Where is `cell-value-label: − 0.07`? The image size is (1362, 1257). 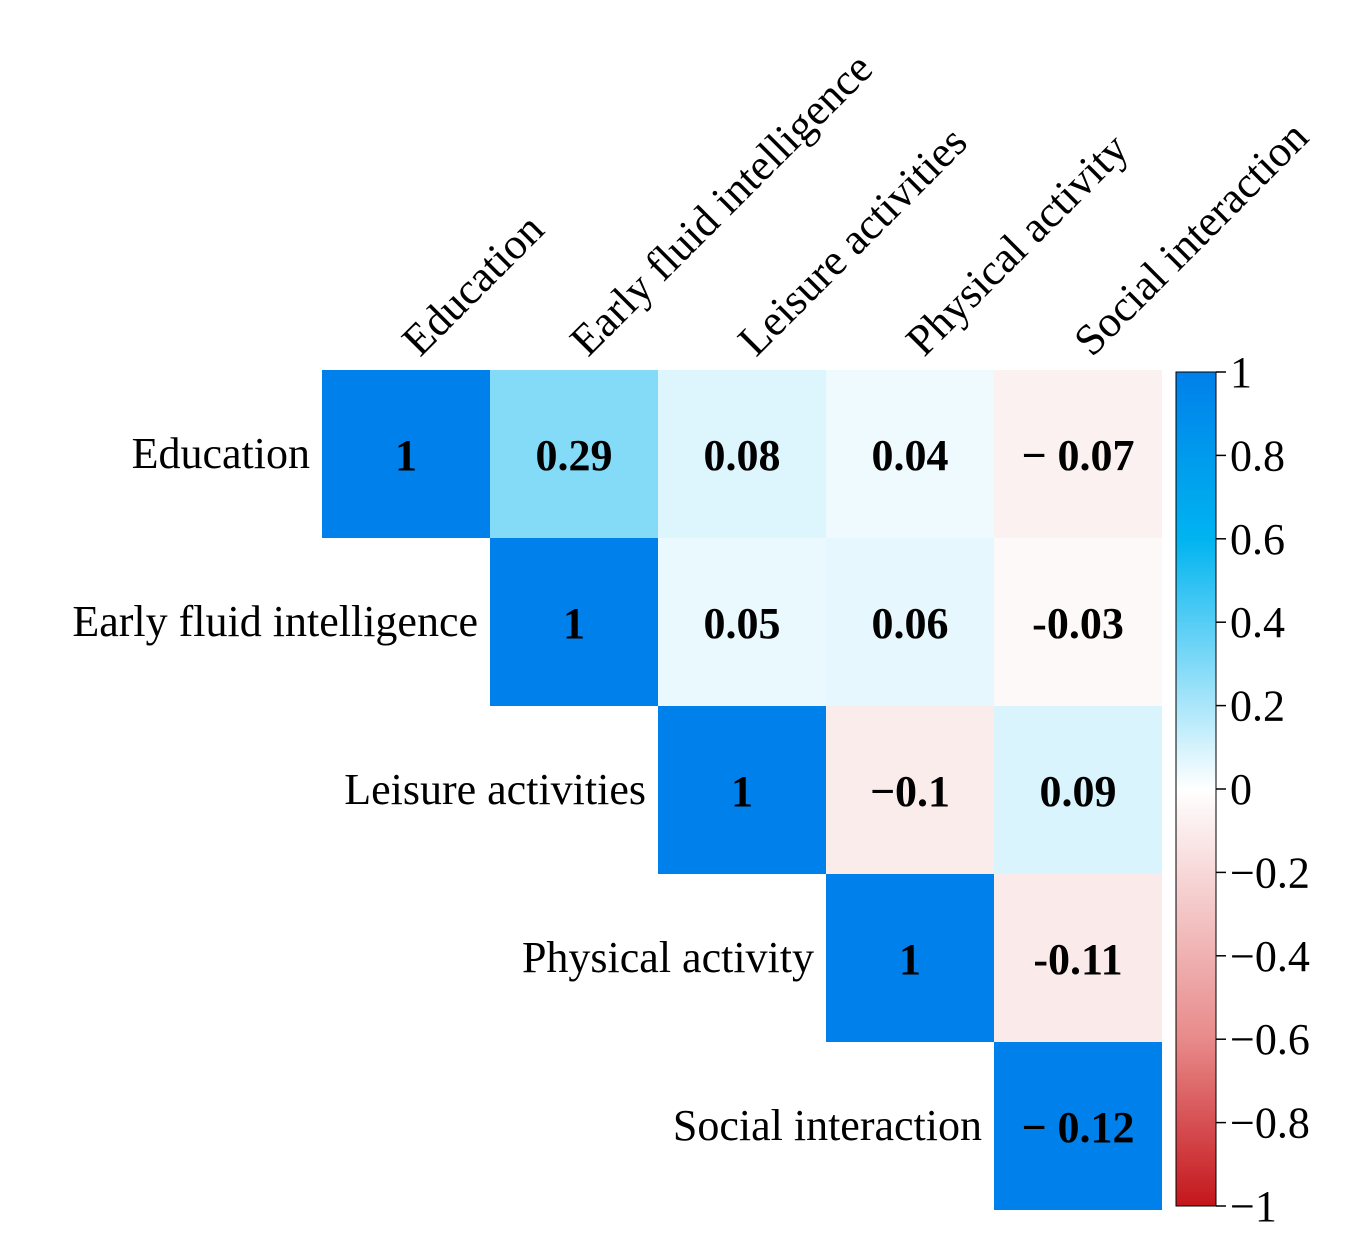 cell-value-label: − 0.07 is located at coordinates (1077, 455).